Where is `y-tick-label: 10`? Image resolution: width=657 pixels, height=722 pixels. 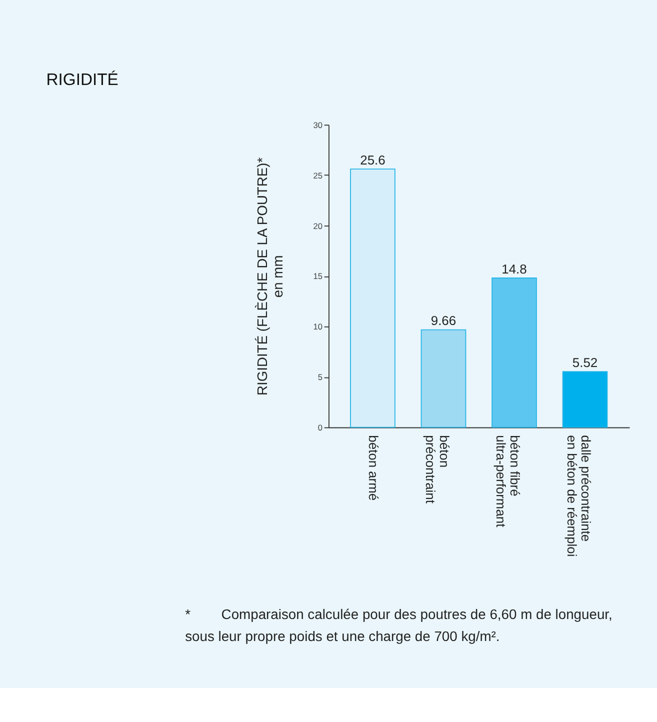
y-tick-label: 10 is located at coordinates (318, 327).